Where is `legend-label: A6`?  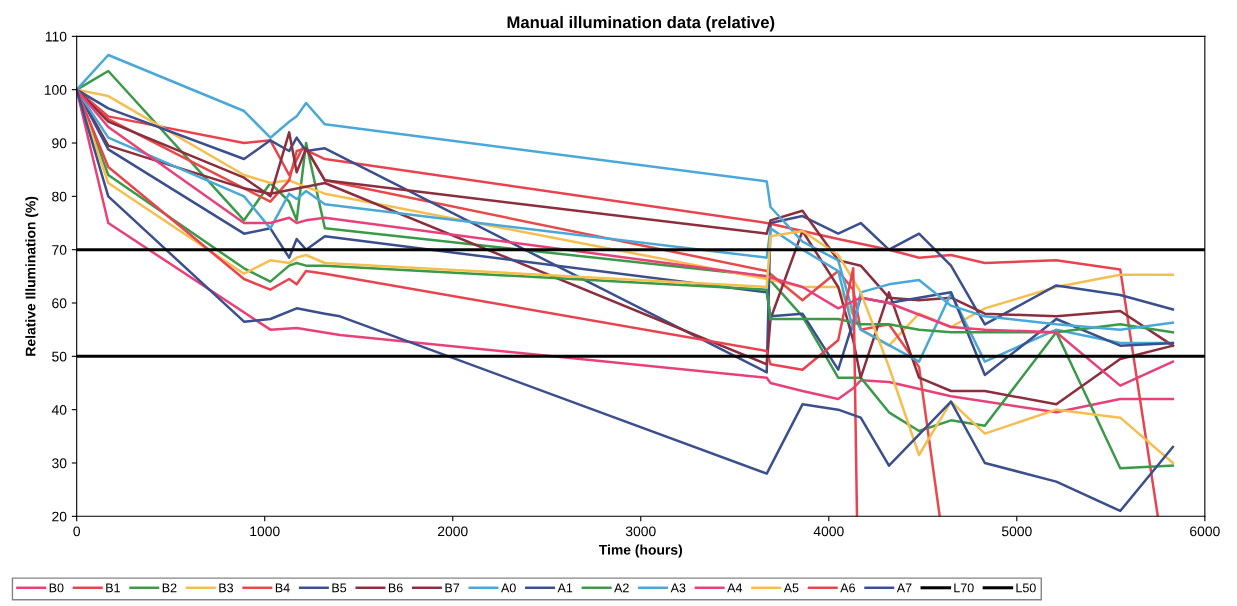 legend-label: A6 is located at coordinates (847, 588).